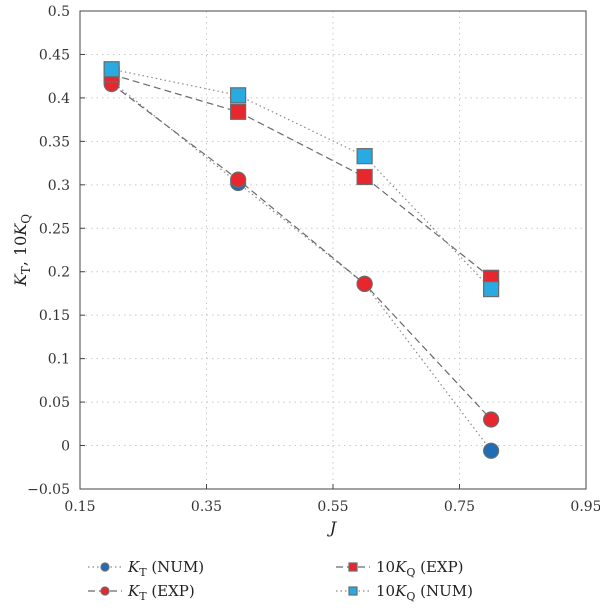 Image resolution: width=600 pixels, height=612 pixels. I want to click on legend-item-1: KT (EXP), so click(141, 592).